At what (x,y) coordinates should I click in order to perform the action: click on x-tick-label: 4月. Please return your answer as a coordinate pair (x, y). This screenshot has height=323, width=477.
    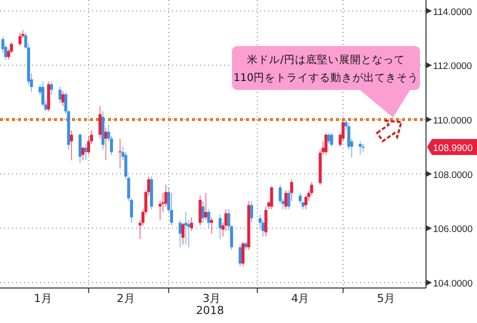
    Looking at the image, I should click on (300, 298).